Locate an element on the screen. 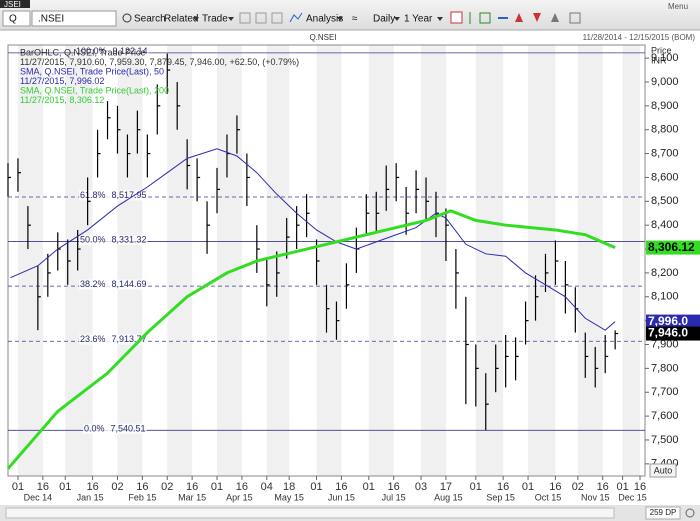 The height and width of the screenshot is (521, 700). price-tag-label: 8,306.12 is located at coordinates (671, 247).